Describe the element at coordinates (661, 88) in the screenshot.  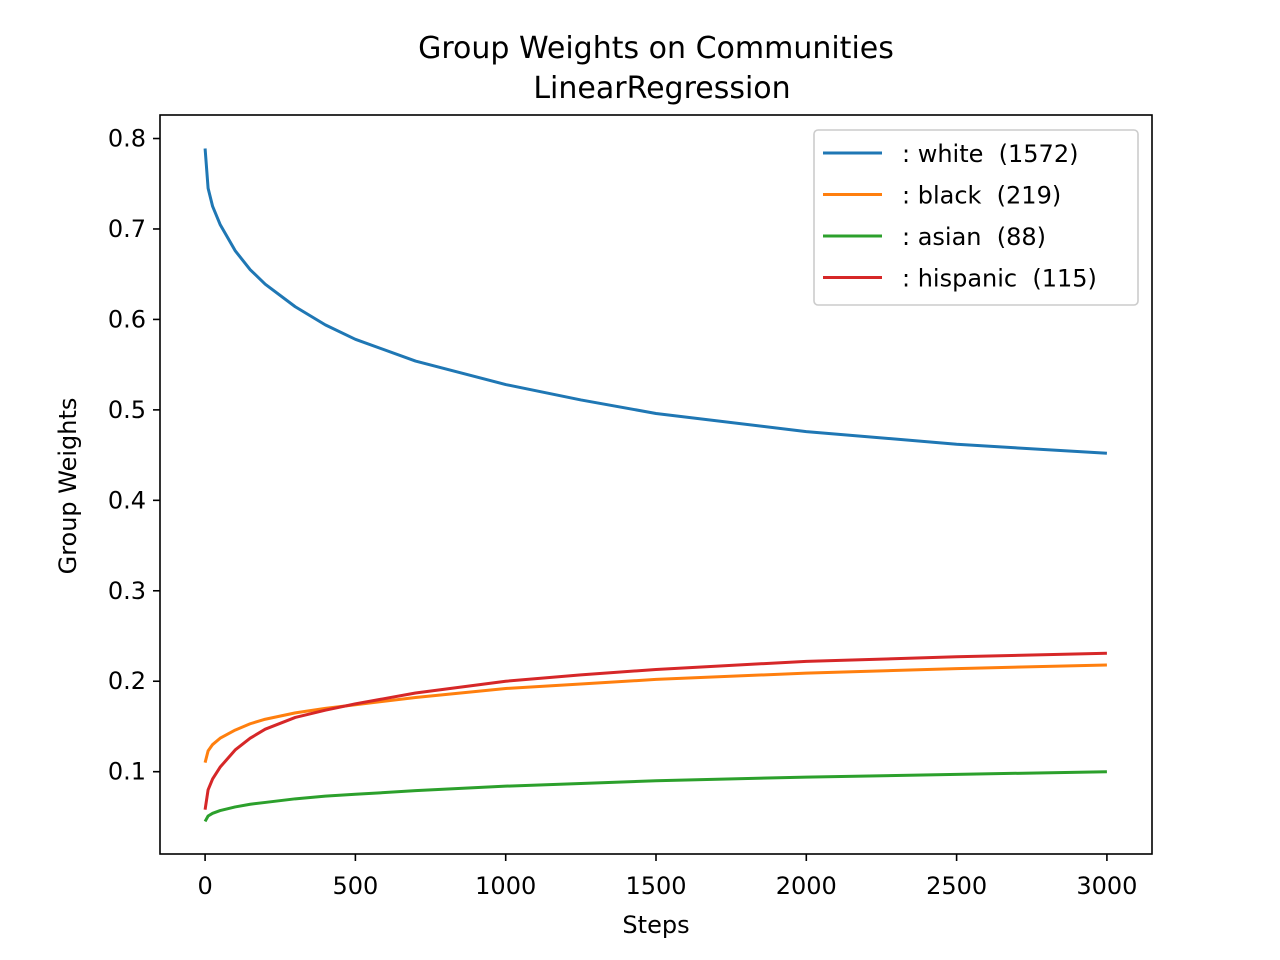
I see `chart-subtitle: LinearRegression` at that location.